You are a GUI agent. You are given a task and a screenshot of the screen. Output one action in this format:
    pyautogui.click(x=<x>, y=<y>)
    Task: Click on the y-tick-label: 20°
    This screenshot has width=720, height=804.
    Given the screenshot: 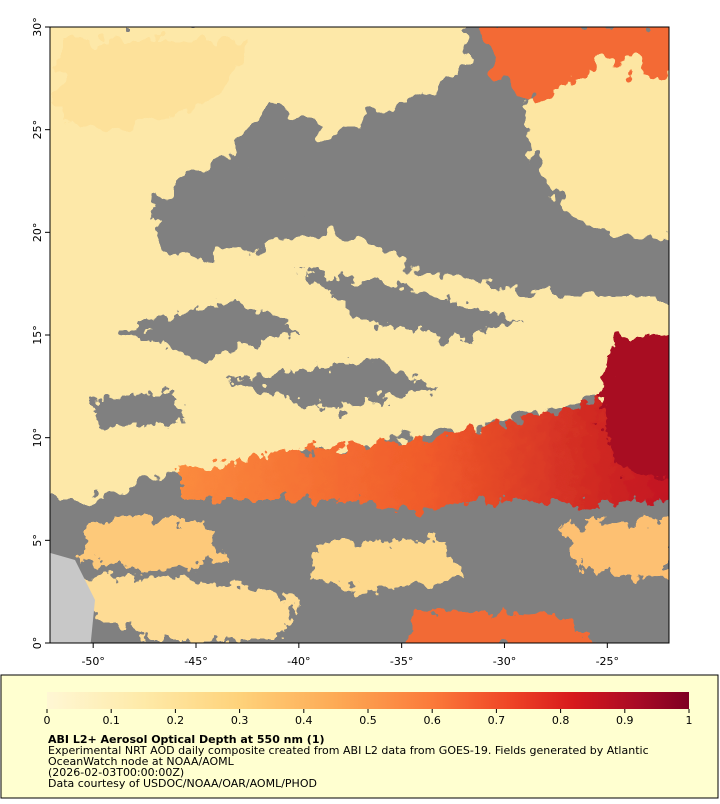 What is the action you would take?
    pyautogui.click(x=37, y=233)
    